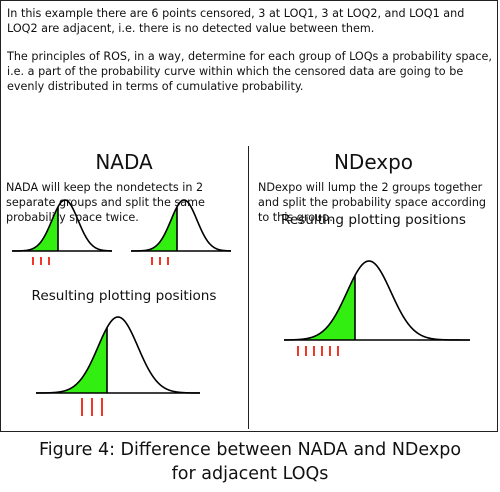  Describe the element at coordinates (124, 162) in the screenshot. I see `nada-heading: NADA` at that location.